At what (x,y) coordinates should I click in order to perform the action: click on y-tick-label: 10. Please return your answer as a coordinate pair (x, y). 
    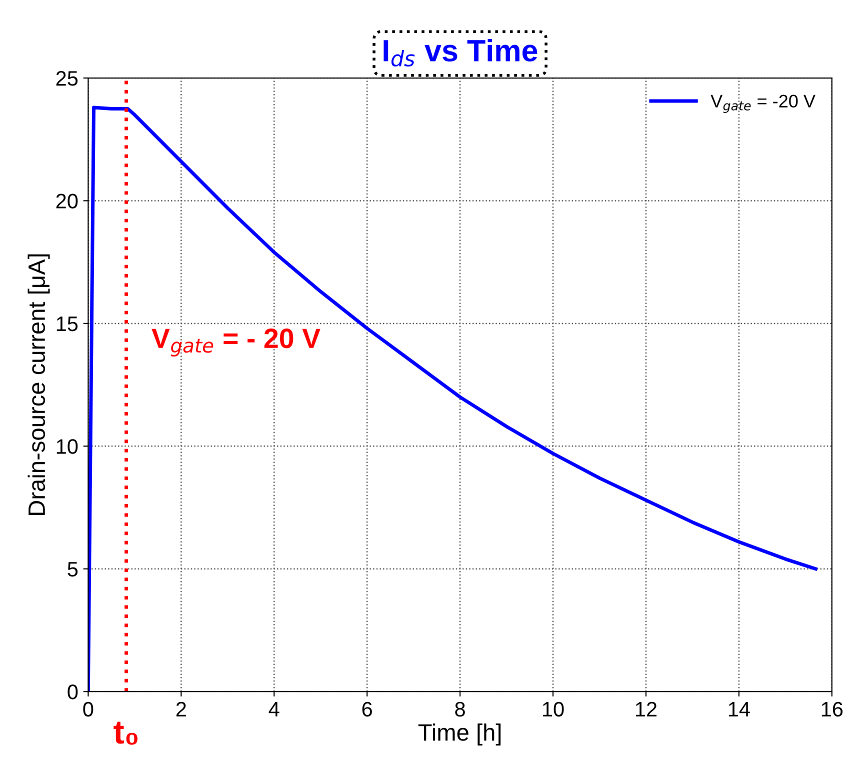
    Looking at the image, I should click on (67, 446).